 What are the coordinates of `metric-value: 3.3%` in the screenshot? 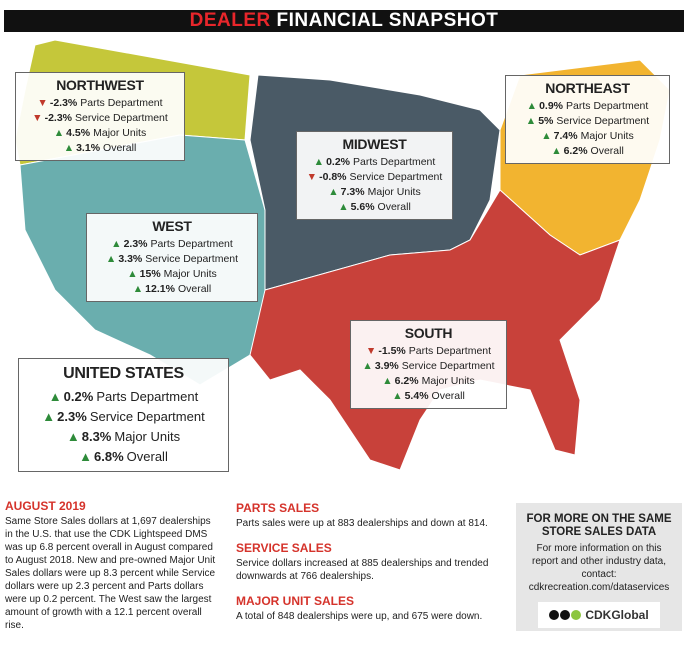 It's located at (130, 259).